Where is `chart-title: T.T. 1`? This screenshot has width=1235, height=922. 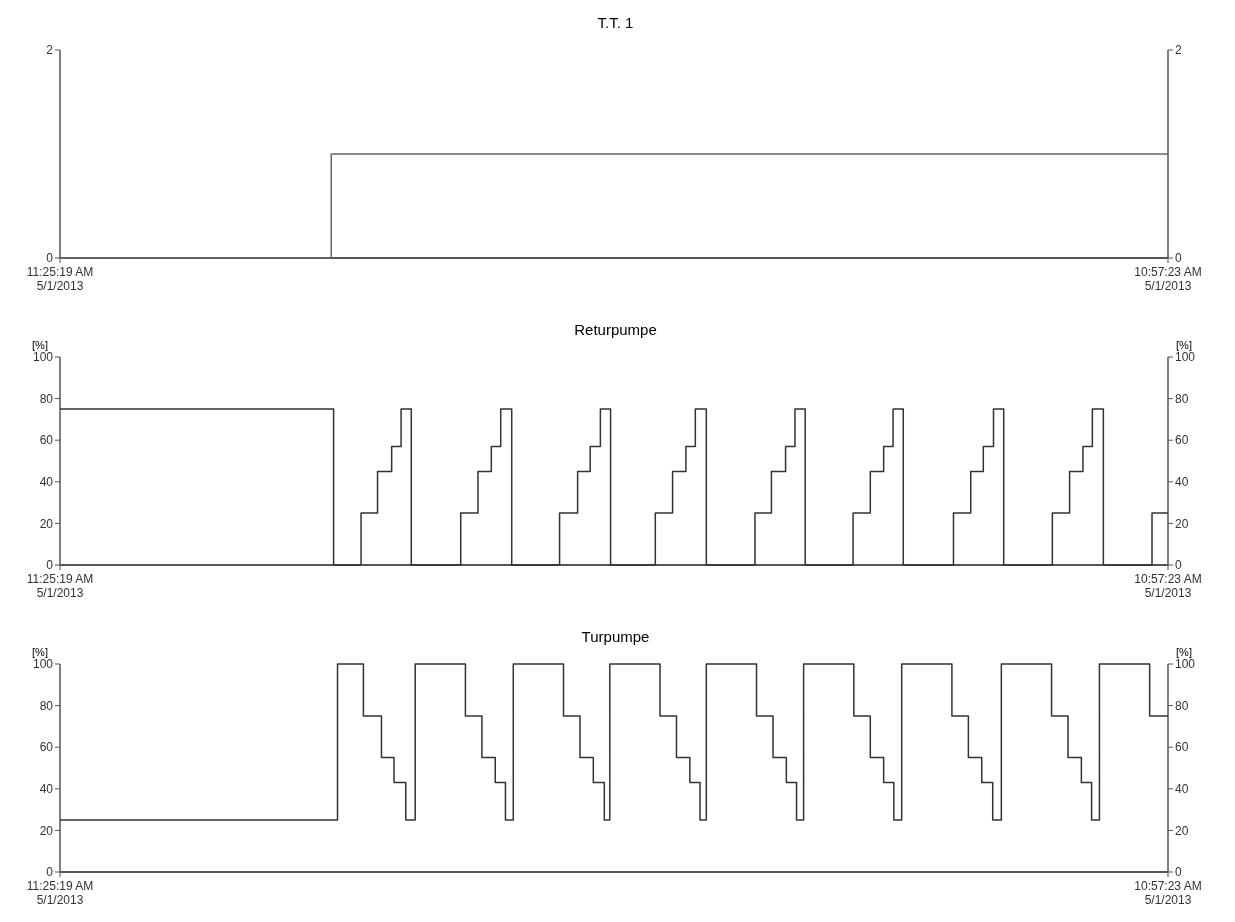
chart-title: T.T. 1 is located at coordinates (615, 22).